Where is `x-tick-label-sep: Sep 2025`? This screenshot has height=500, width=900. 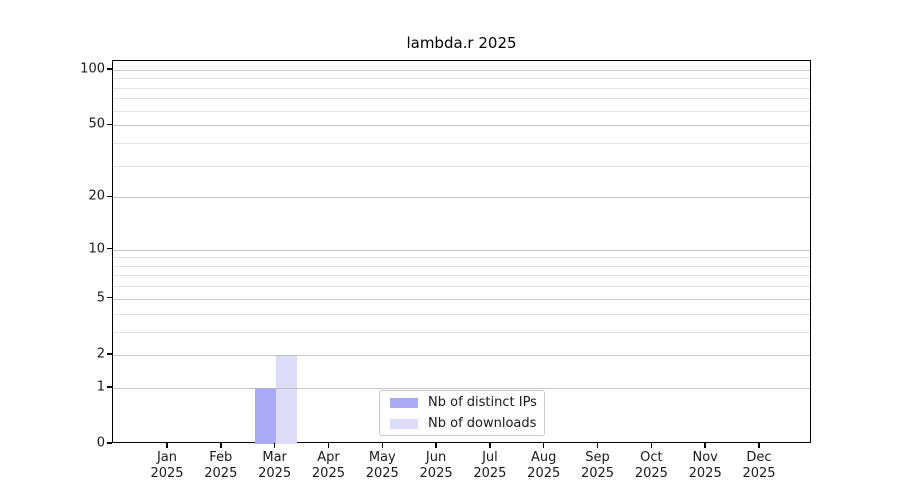
x-tick-label-sep: Sep 2025 is located at coordinates (598, 466).